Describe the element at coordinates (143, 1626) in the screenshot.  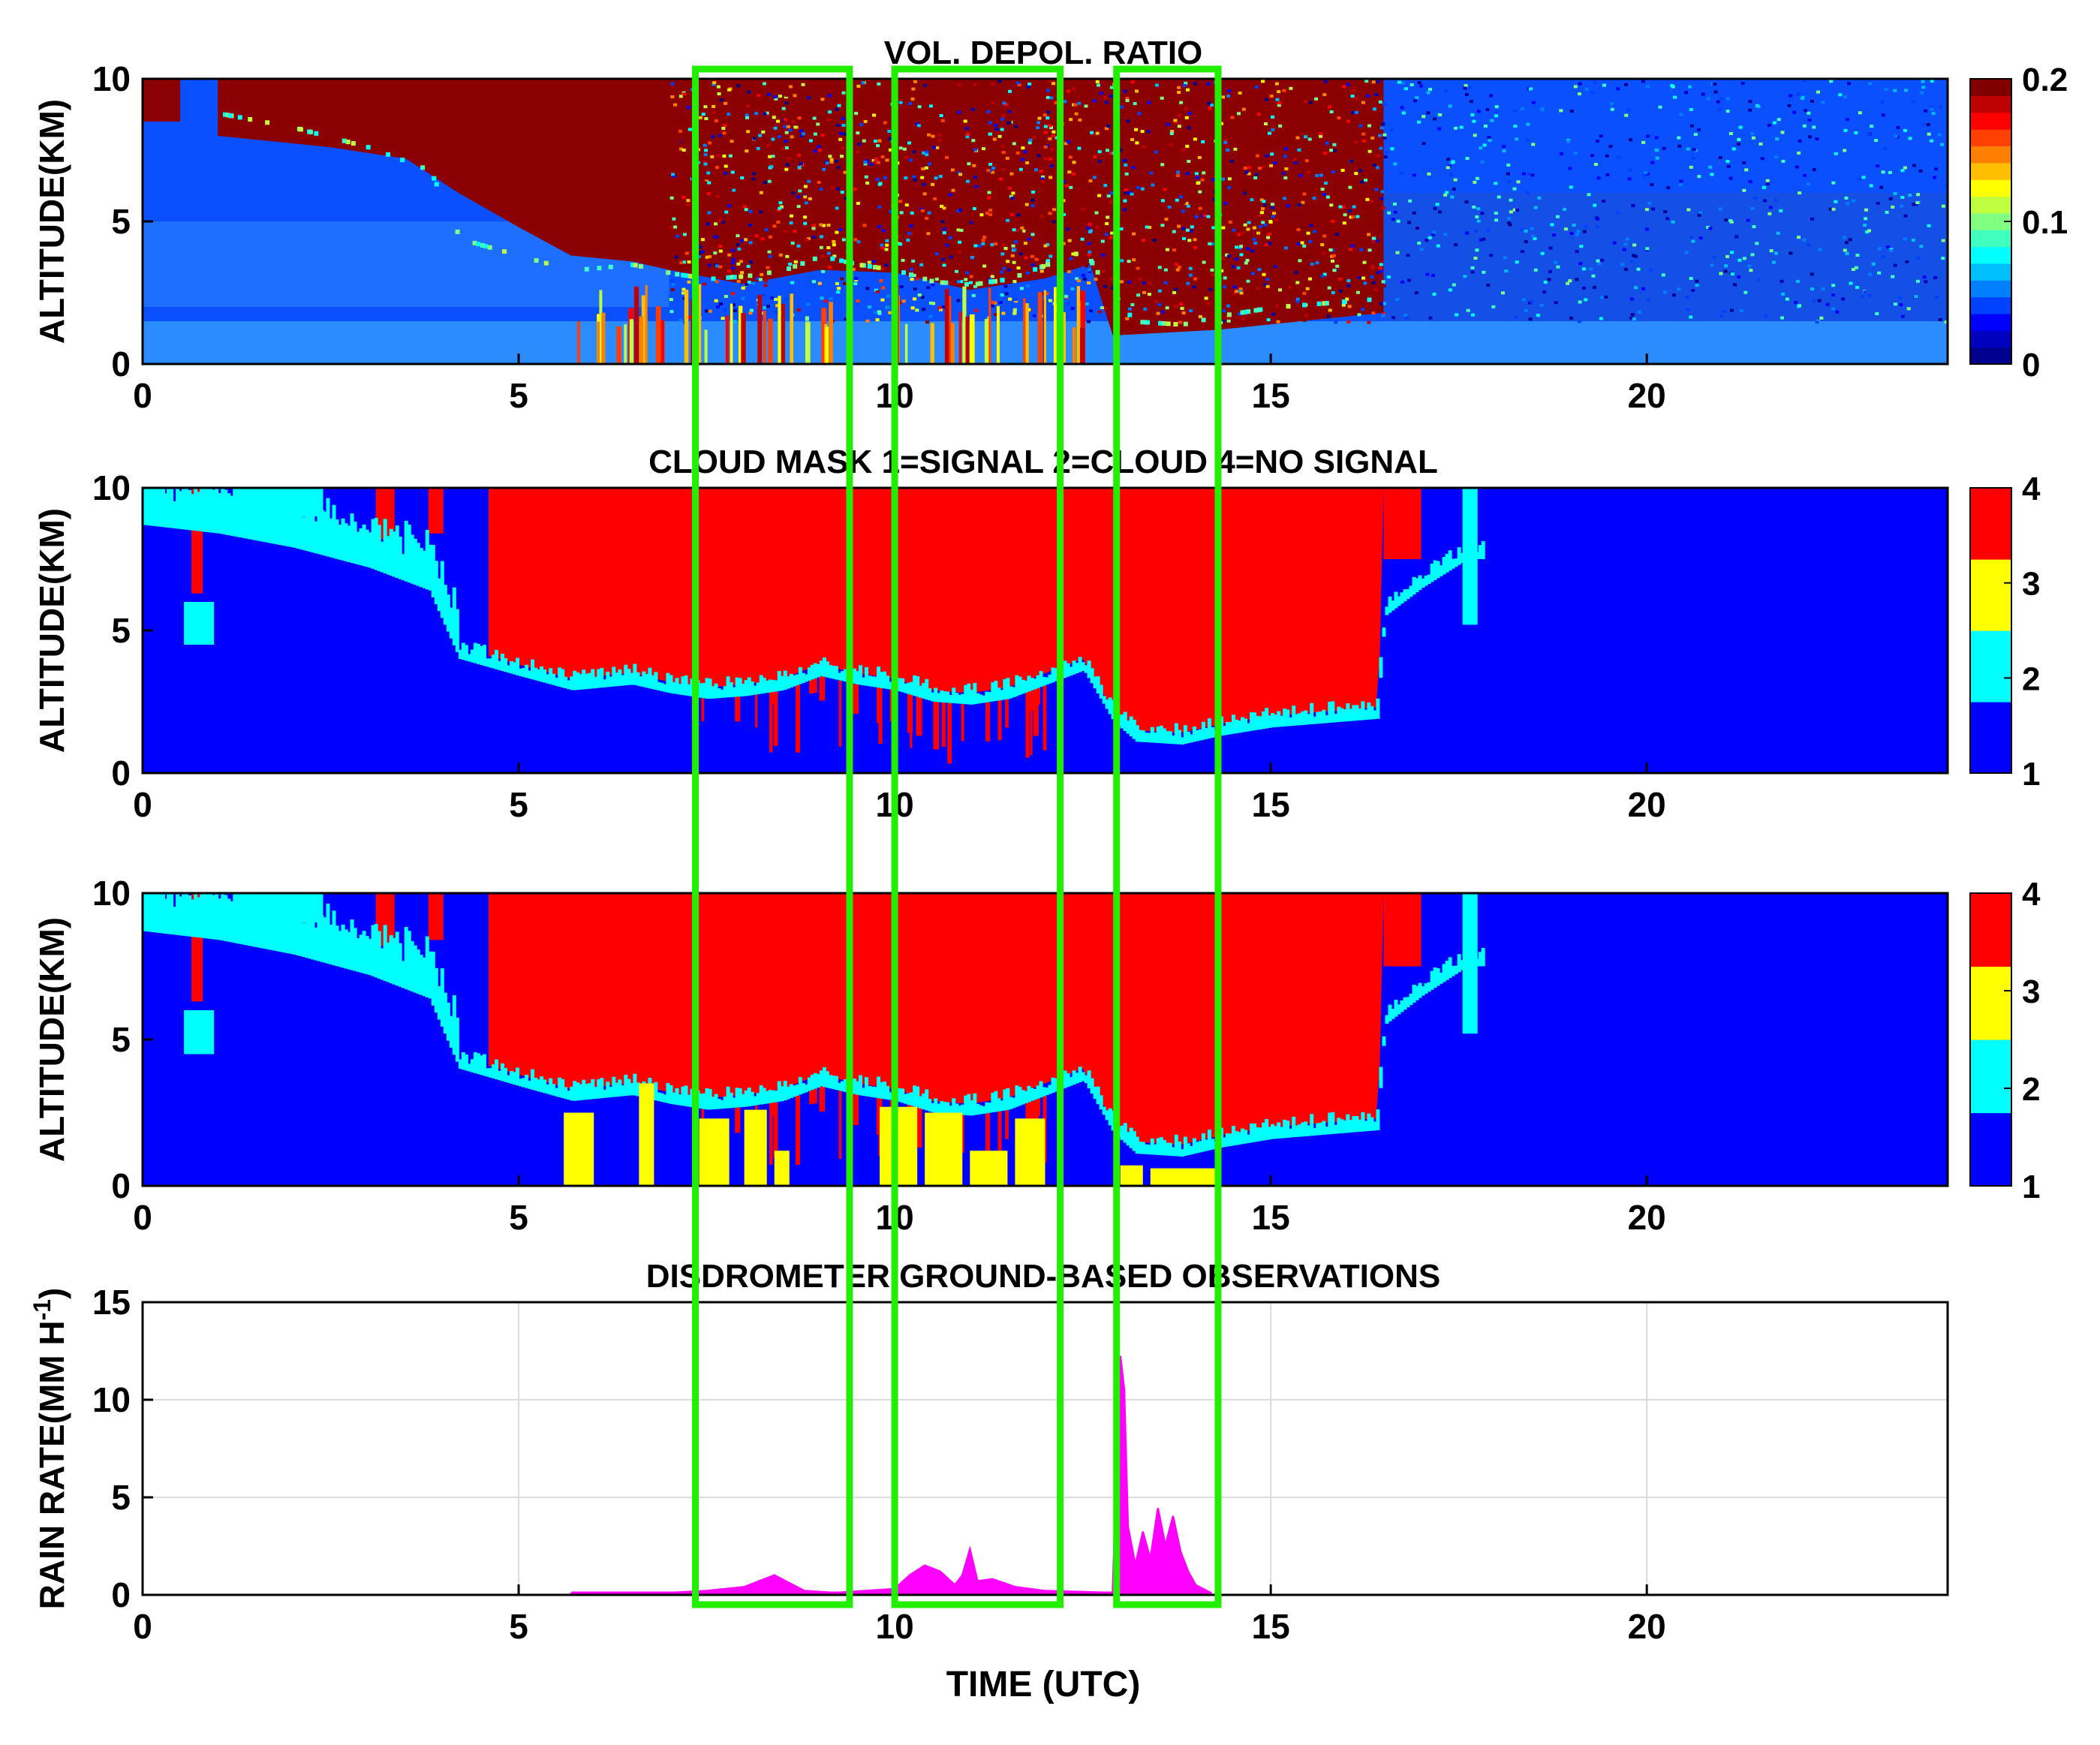
I see `rain-xtick-label-0: 0` at that location.